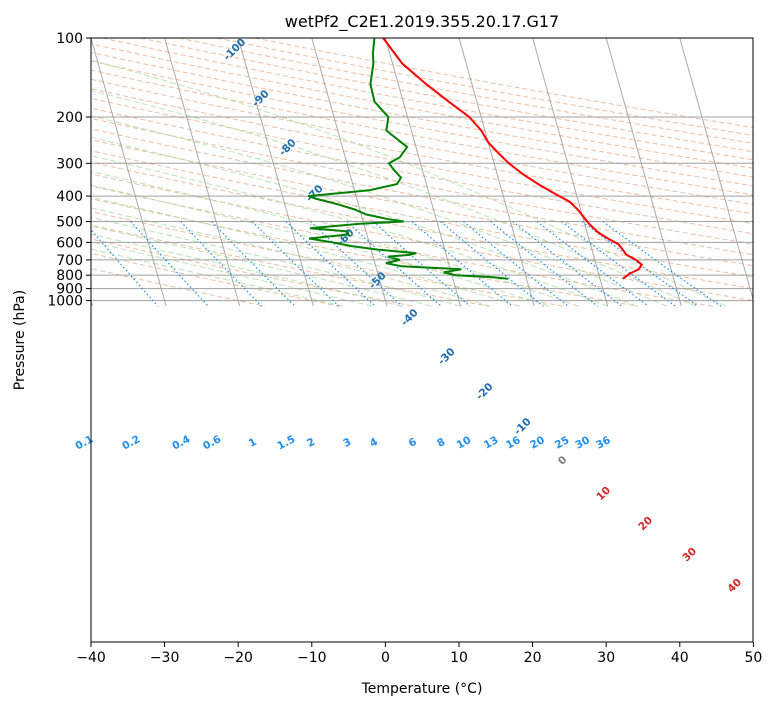 The height and width of the screenshot is (708, 775). What do you see at coordinates (312, 658) in the screenshot?
I see `x-tick-label: −10` at bounding box center [312, 658].